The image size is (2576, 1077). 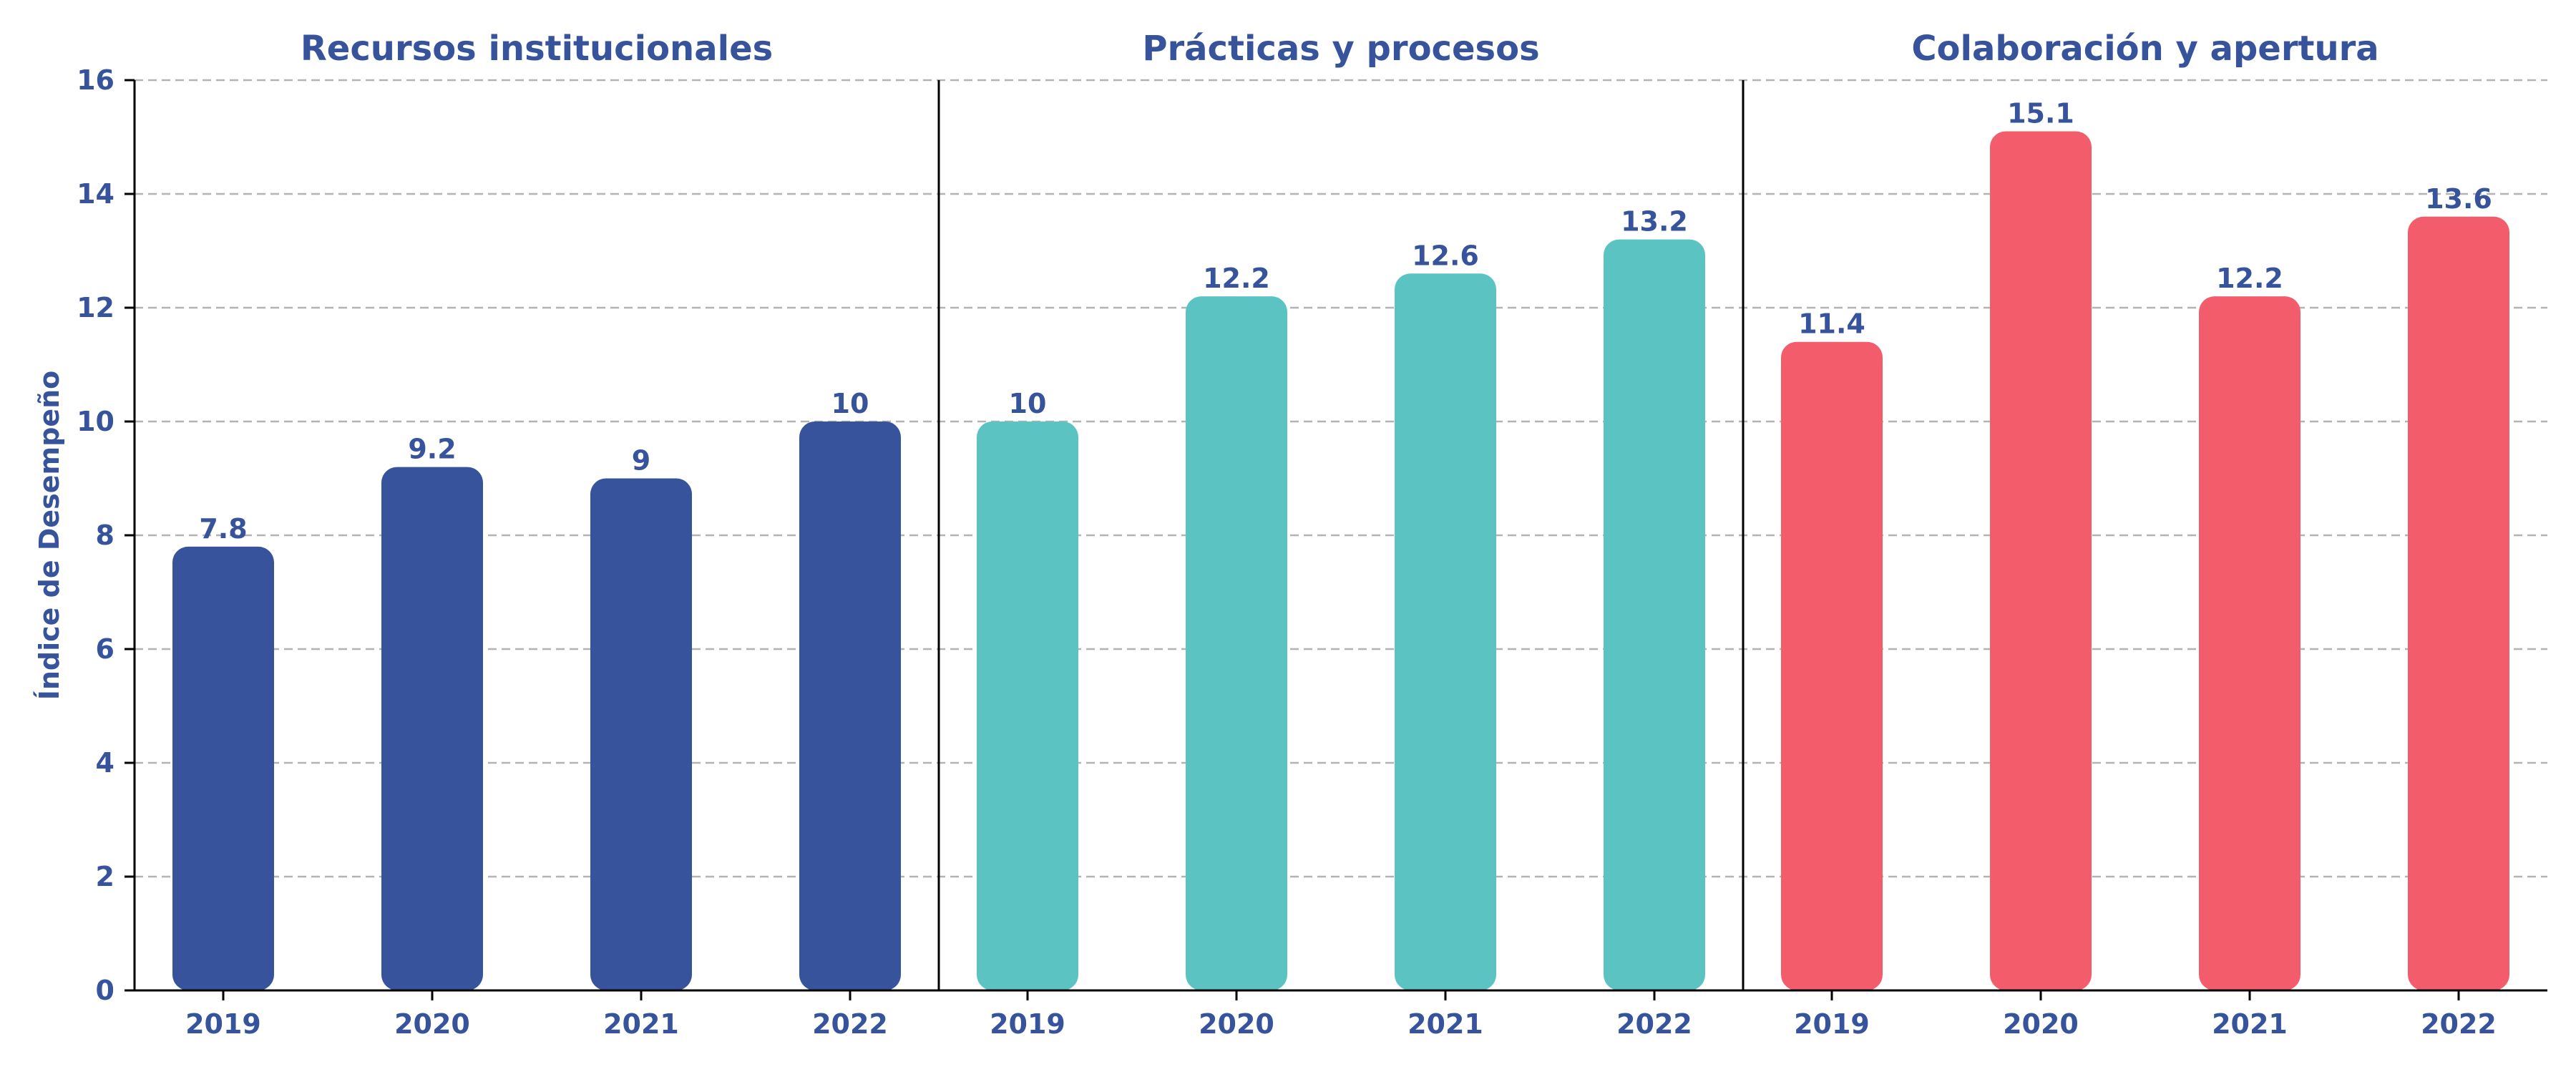 What do you see at coordinates (2249, 278) in the screenshot?
I see `value-label-3-2021: 12.2` at bounding box center [2249, 278].